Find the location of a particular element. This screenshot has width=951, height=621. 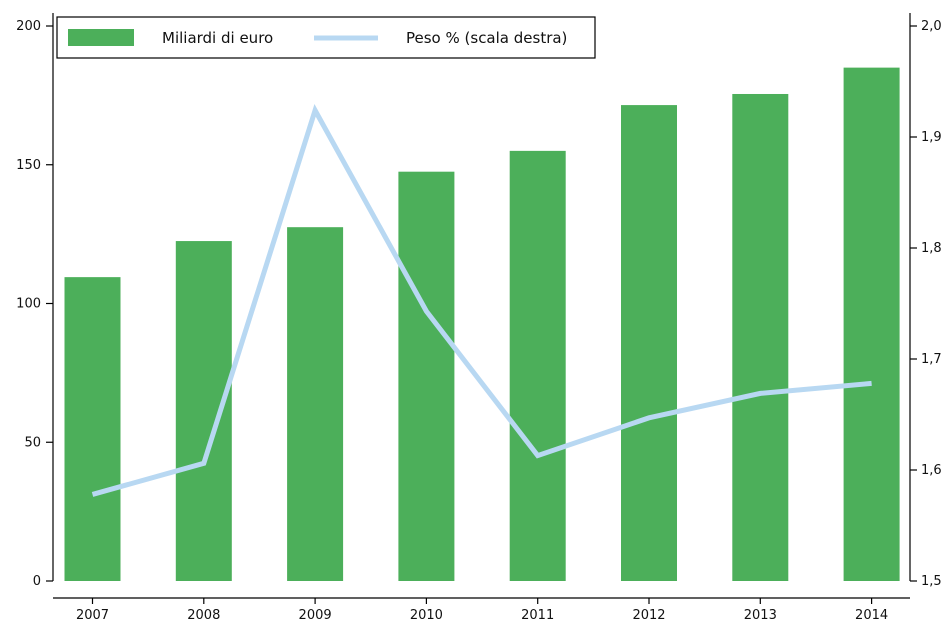

bar-2013 is located at coordinates (760, 337).